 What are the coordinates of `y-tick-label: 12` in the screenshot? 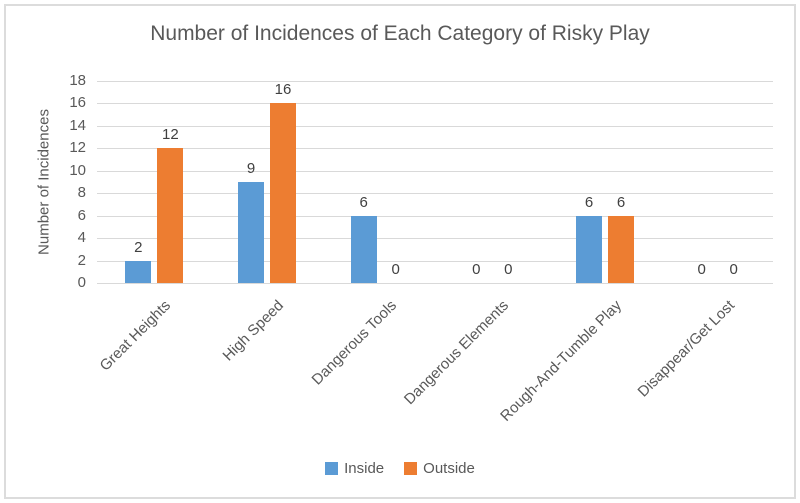 It's located at (77, 148).